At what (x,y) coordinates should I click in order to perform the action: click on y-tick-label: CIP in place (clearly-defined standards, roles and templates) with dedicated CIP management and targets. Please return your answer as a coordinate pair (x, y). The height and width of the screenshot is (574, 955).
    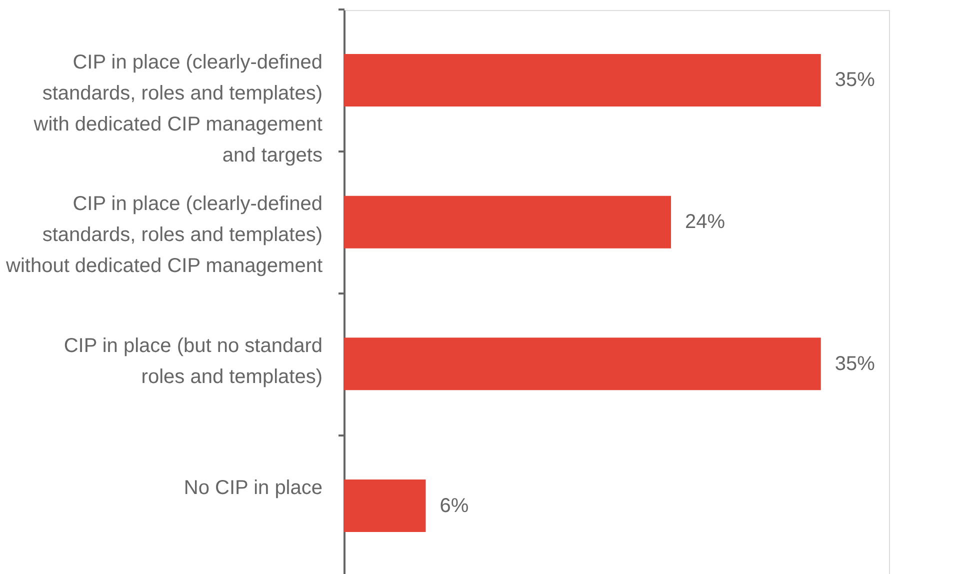
    Looking at the image, I should click on (177, 108).